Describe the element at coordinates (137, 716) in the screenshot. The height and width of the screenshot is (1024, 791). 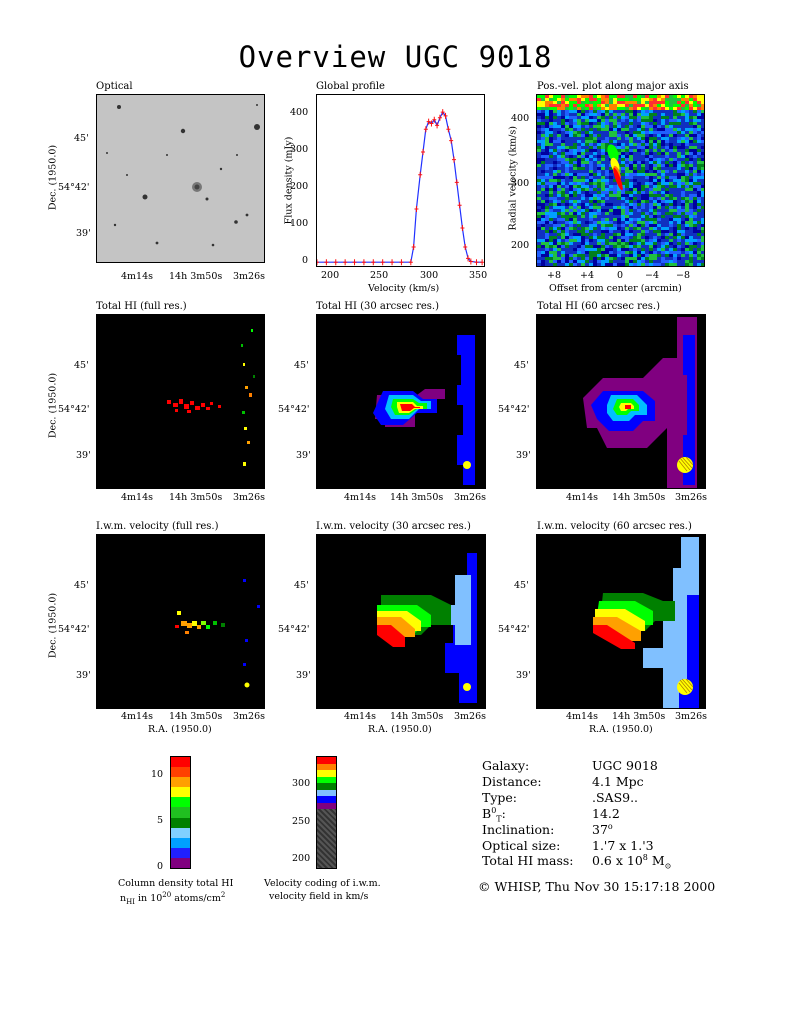
I see `ra-tick-a-5: 4m14s` at that location.